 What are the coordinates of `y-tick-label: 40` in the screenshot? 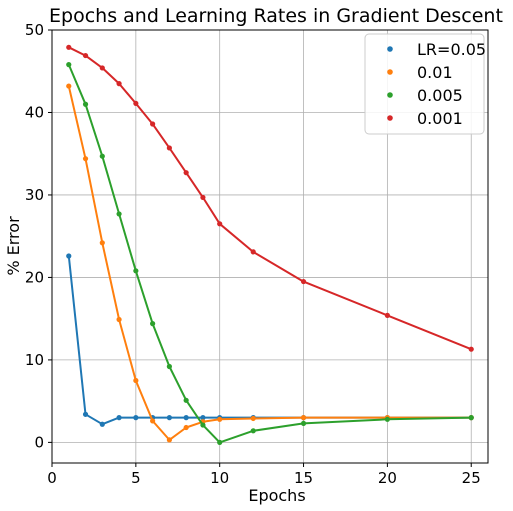 It's located at (34, 112).